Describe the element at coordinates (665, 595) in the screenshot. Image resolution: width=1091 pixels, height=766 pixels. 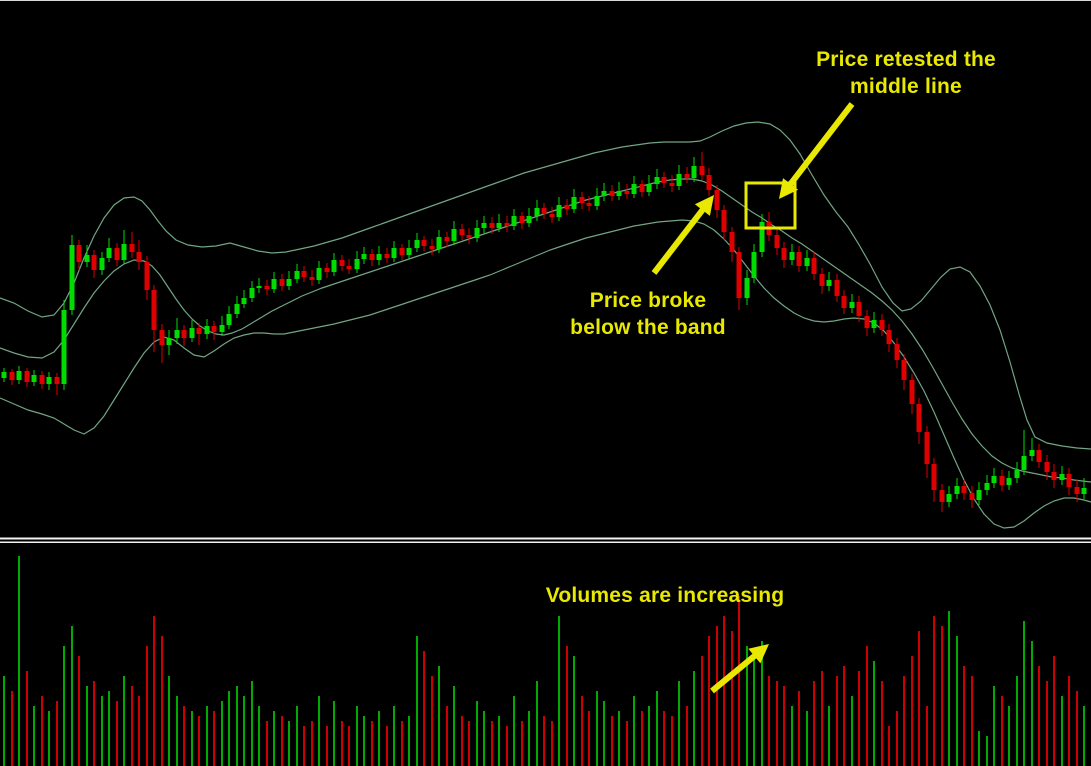
I see `annotation-volume-label: Volumes are increasing` at that location.